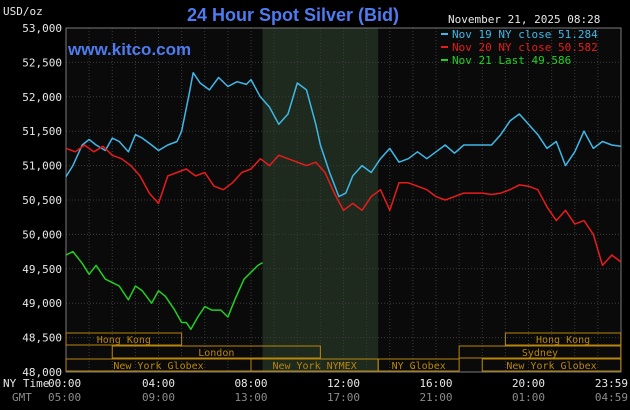 The width and height of the screenshot is (630, 410). Describe the element at coordinates (42, 338) in the screenshot. I see `y-tick-label: 48,500` at that location.